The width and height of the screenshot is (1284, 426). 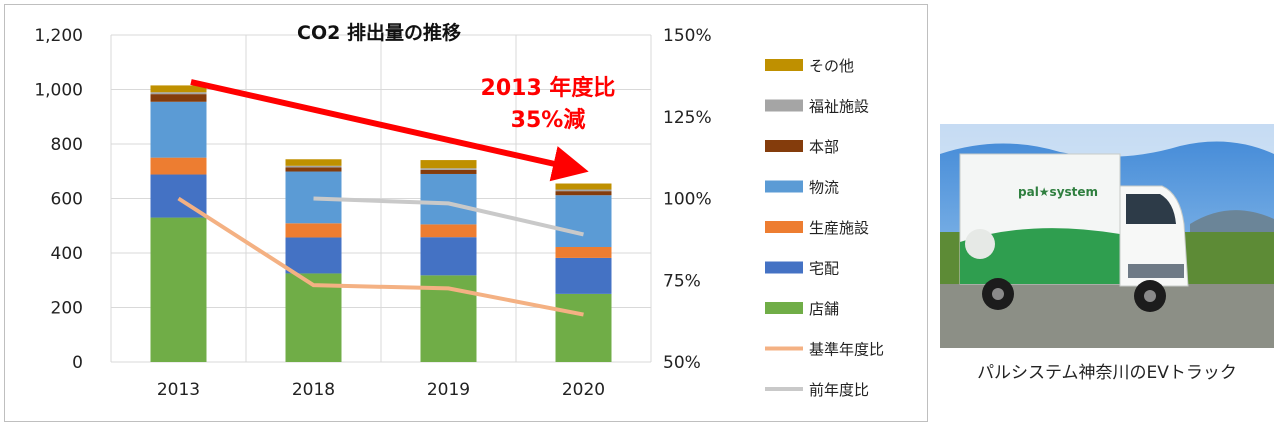 What do you see at coordinates (313, 390) in the screenshot?
I see `x-tick-label: 2018` at bounding box center [313, 390].